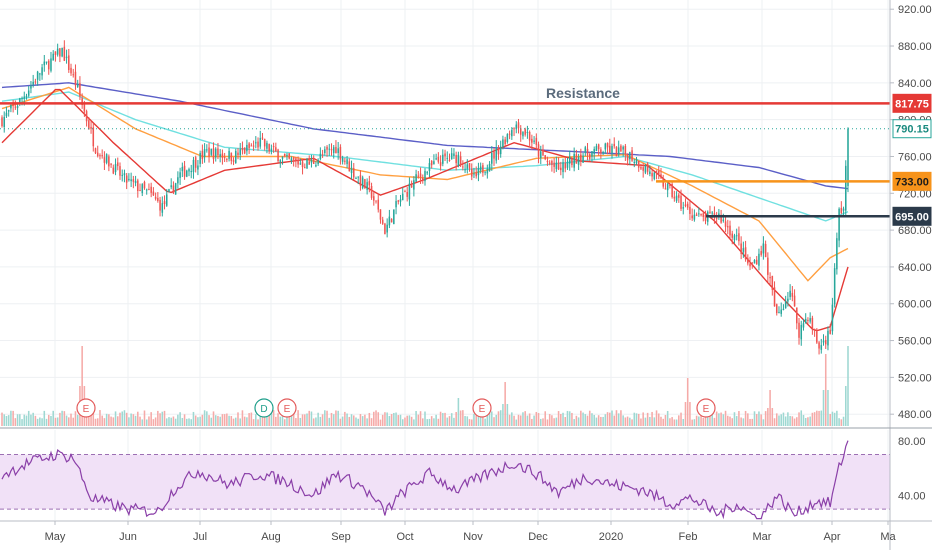 The width and height of the screenshot is (932, 550). Describe the element at coordinates (583, 93) in the screenshot. I see `annotations: Resistance` at that location.